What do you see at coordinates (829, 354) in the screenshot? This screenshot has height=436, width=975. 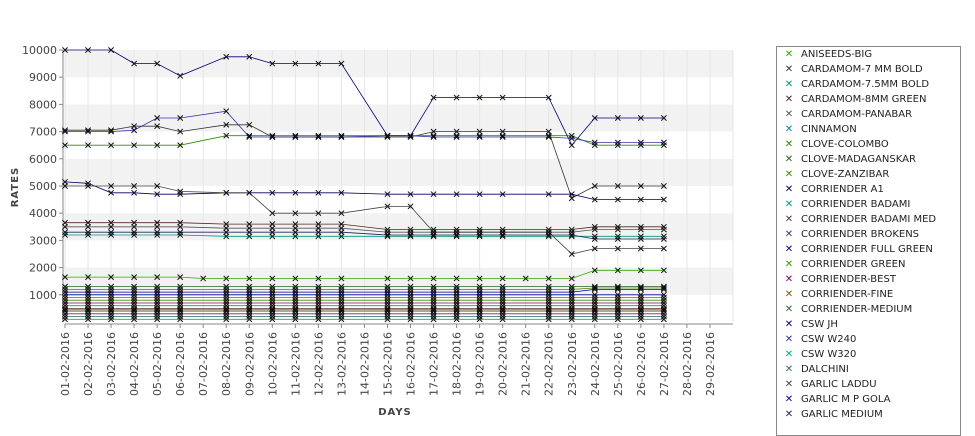 I see `legend-label: CSW W320` at bounding box center [829, 354].